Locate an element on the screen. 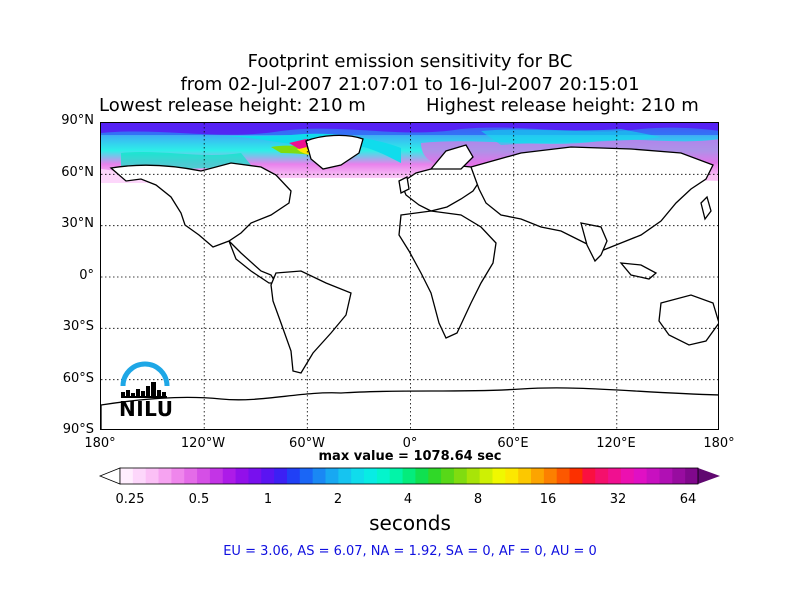 This screenshot has width=800, height=600. colorbar-tick-0.25: 0.25 is located at coordinates (130, 499).